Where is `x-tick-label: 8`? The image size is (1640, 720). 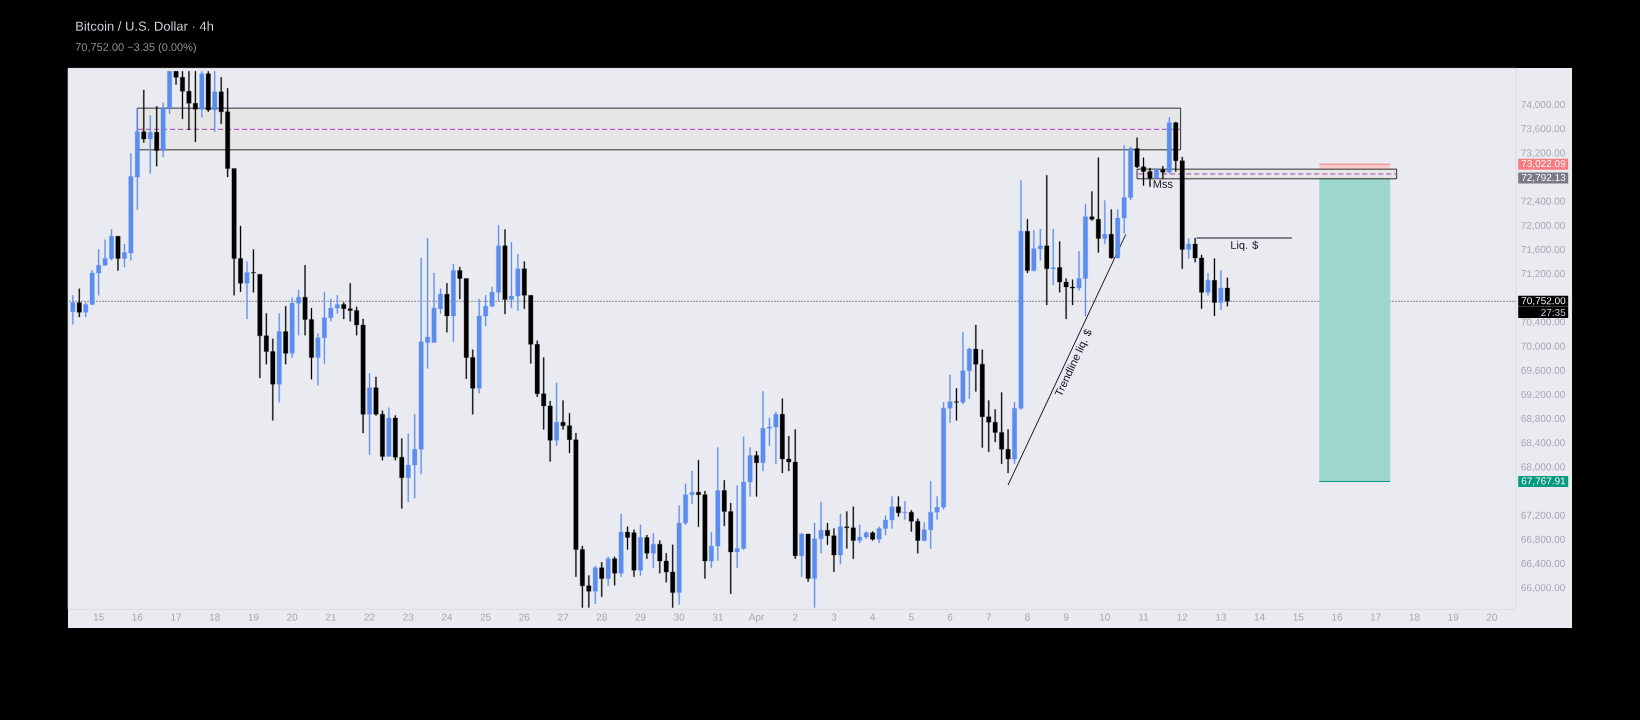 x-tick-label: 8 is located at coordinates (1027, 617).